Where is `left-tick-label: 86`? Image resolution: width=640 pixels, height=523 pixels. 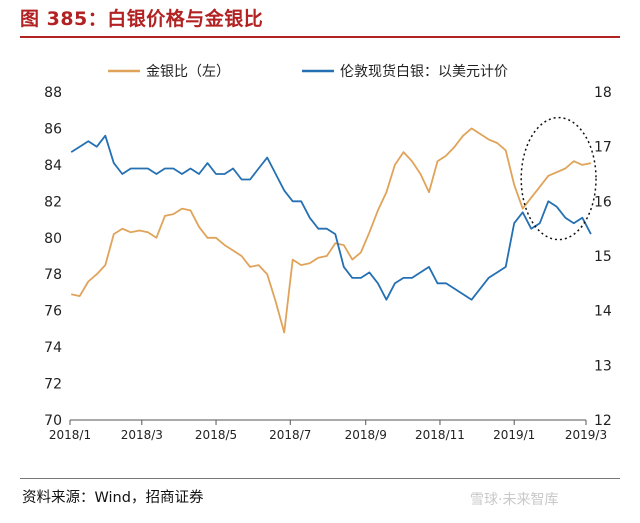 left-tick-label: 86 is located at coordinates (53, 129).